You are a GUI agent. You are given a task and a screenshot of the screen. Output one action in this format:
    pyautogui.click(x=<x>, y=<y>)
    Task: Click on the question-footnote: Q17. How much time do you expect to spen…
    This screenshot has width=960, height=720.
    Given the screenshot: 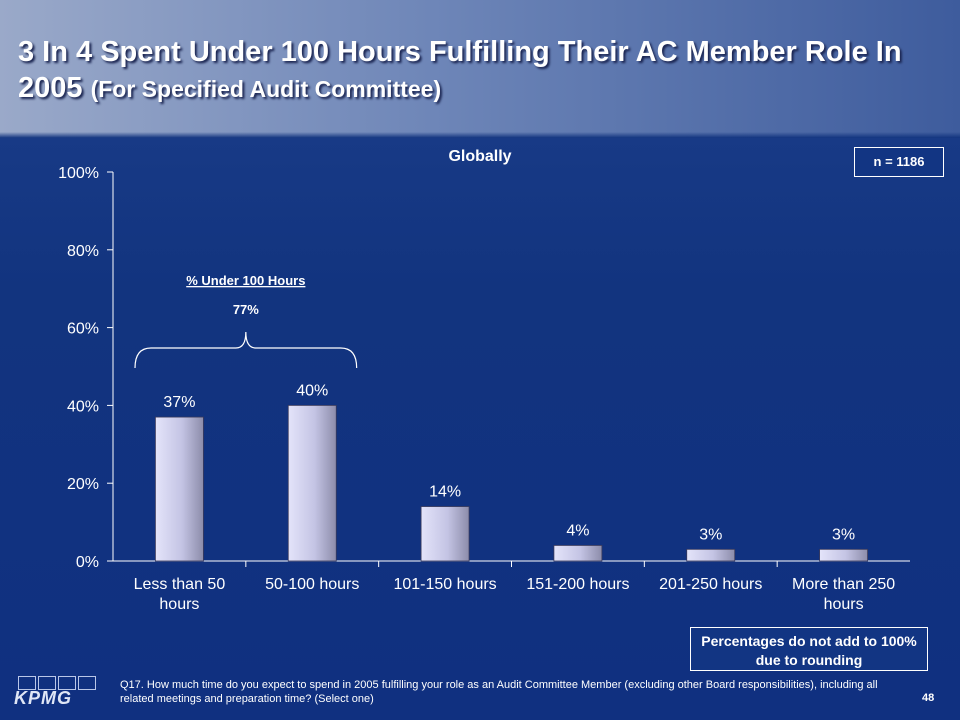 What is the action you would take?
    pyautogui.click(x=499, y=692)
    